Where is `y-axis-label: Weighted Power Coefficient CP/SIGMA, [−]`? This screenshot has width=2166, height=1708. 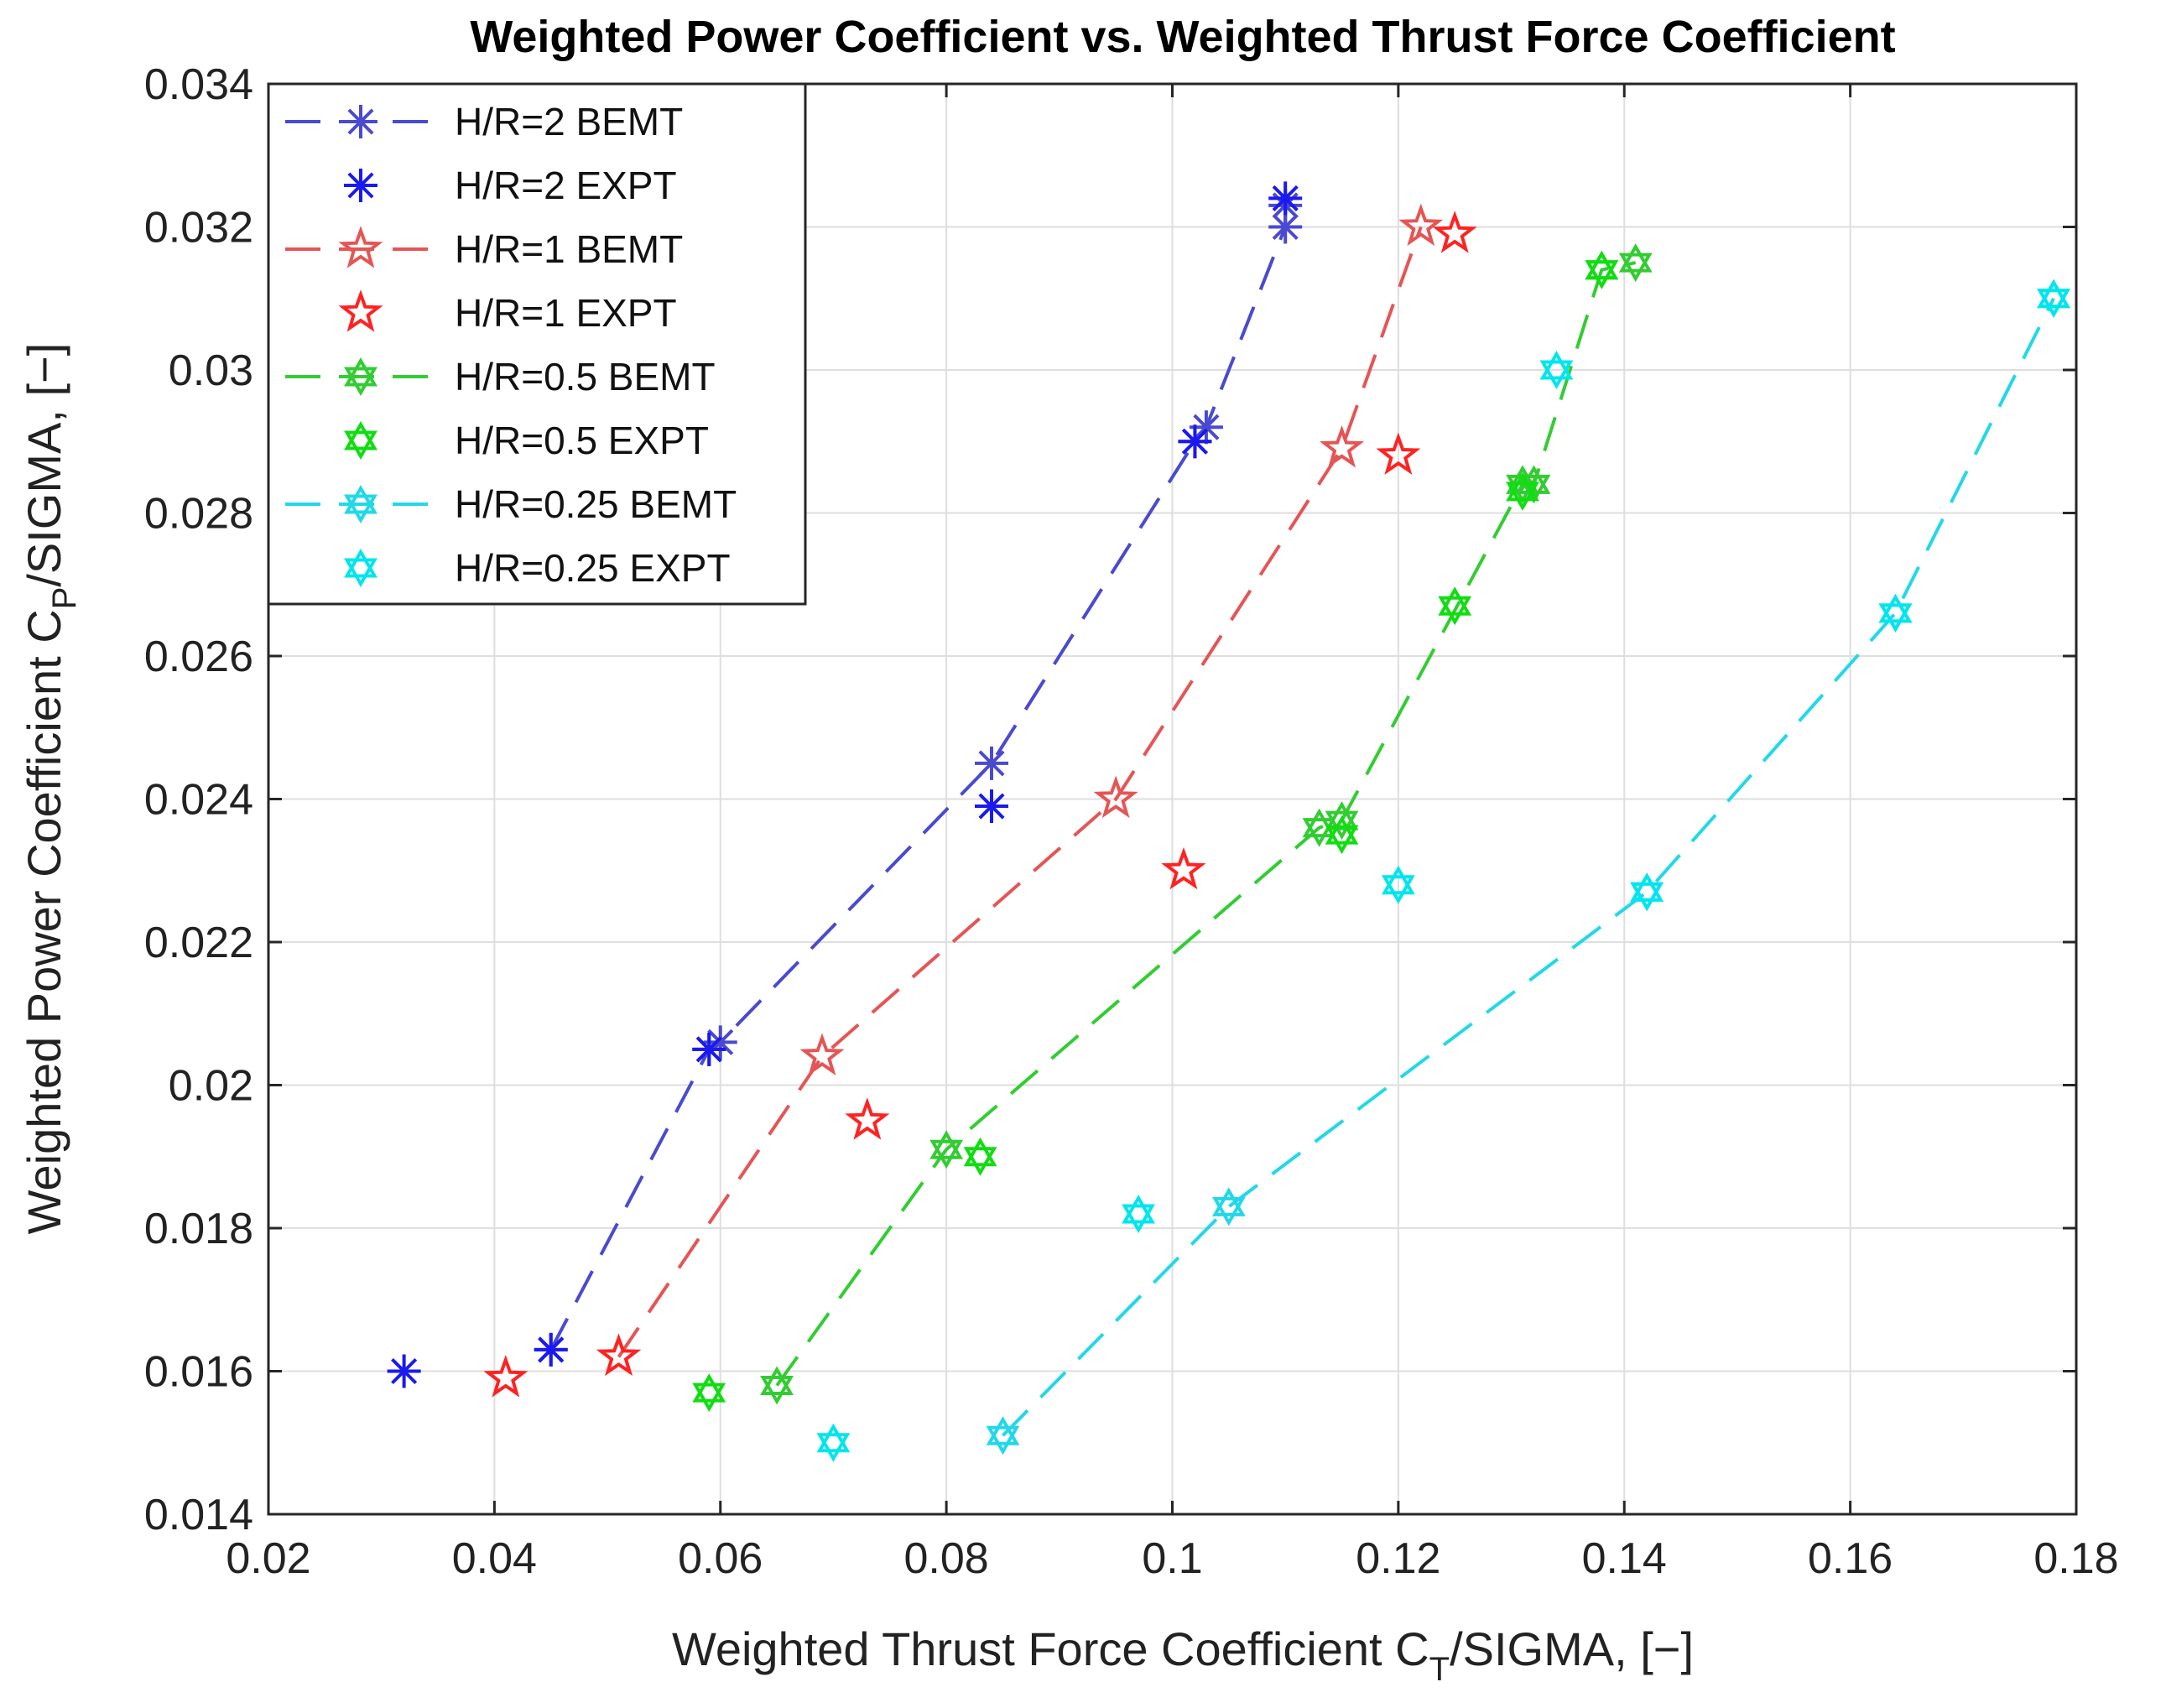
y-axis-label: Weighted Power Coefficient CP/SIGMA, [−] is located at coordinates (50, 789).